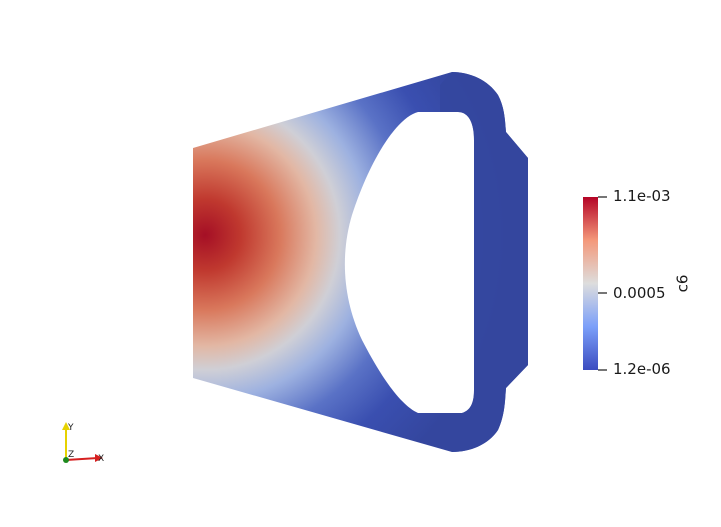  I want to click on axis-y-label: Y, so click(70, 428).